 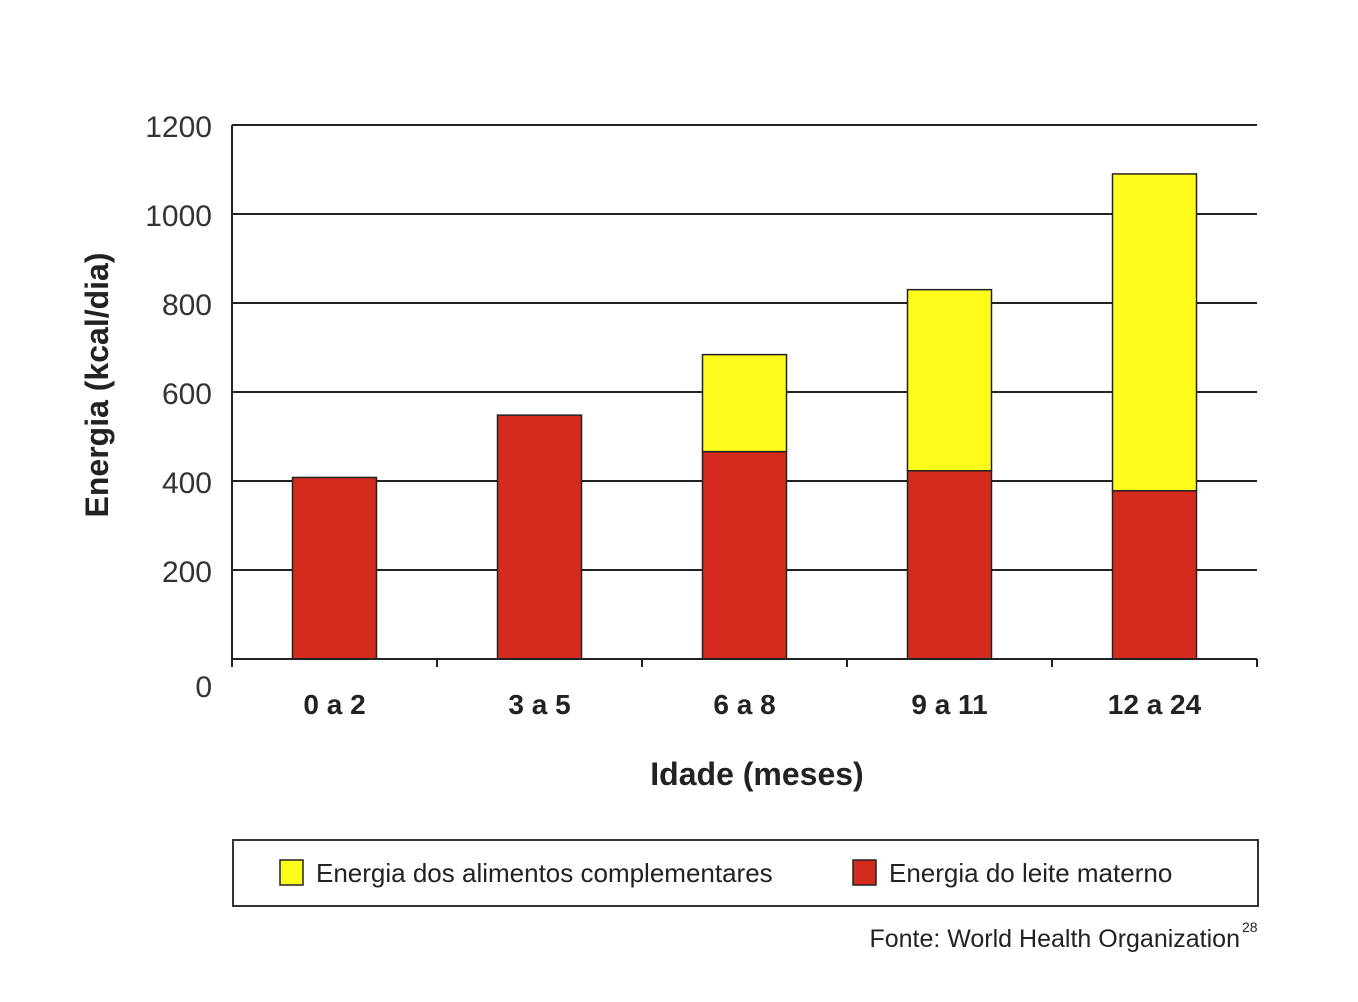 What do you see at coordinates (756, 774) in the screenshot?
I see `x-axis-title: Idade (meses)` at bounding box center [756, 774].